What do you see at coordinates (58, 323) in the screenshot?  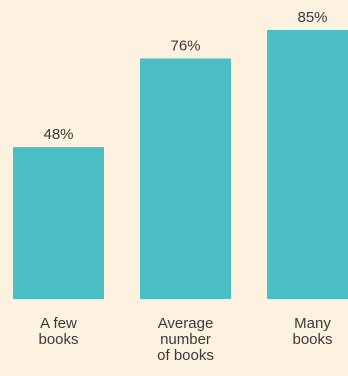 I see `category-label-line: A few` at bounding box center [58, 323].